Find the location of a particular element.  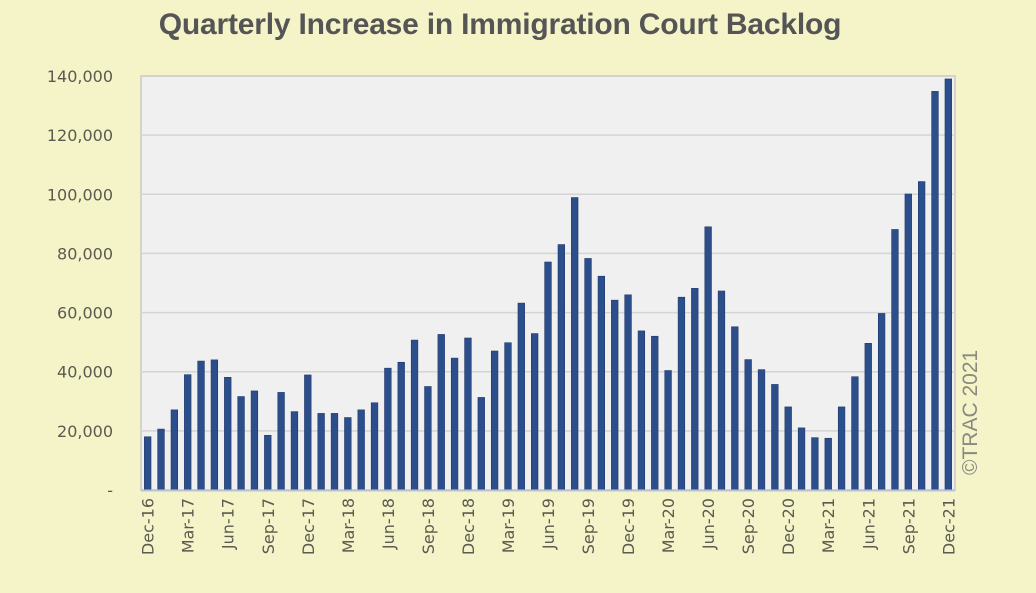

y-tick-label: 40,000 is located at coordinates (85, 372).